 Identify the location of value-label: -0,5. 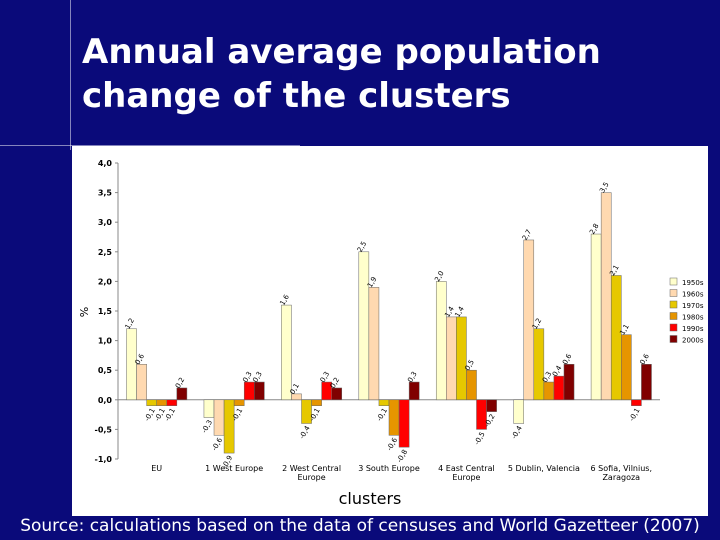
(480, 438).